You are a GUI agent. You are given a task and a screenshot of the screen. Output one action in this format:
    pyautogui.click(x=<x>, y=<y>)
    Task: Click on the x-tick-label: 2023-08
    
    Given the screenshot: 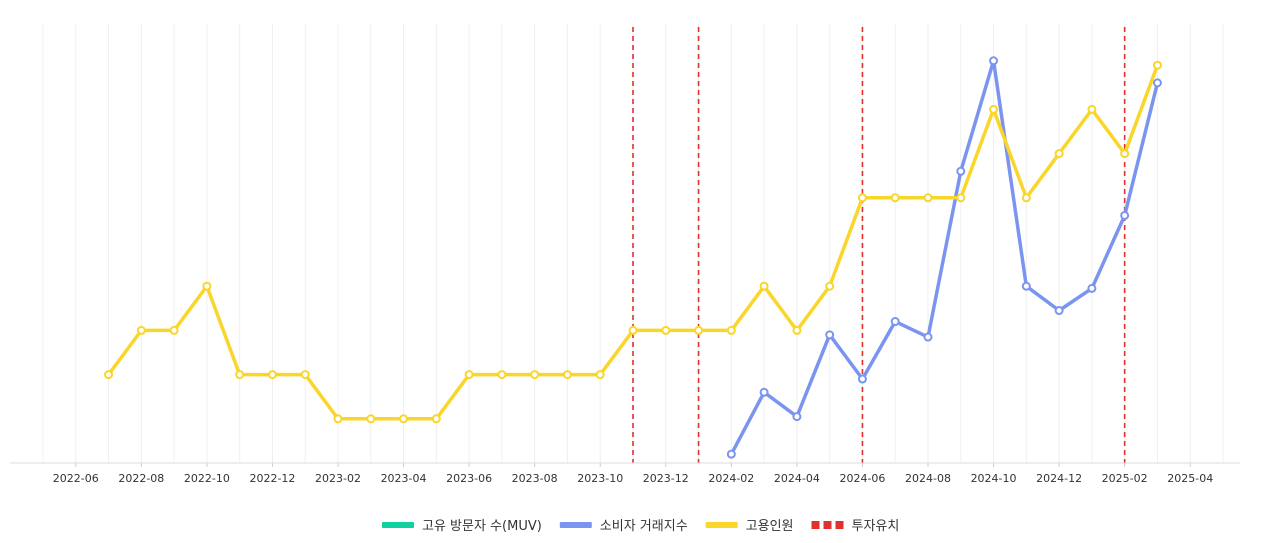 What is the action you would take?
    pyautogui.click(x=535, y=478)
    